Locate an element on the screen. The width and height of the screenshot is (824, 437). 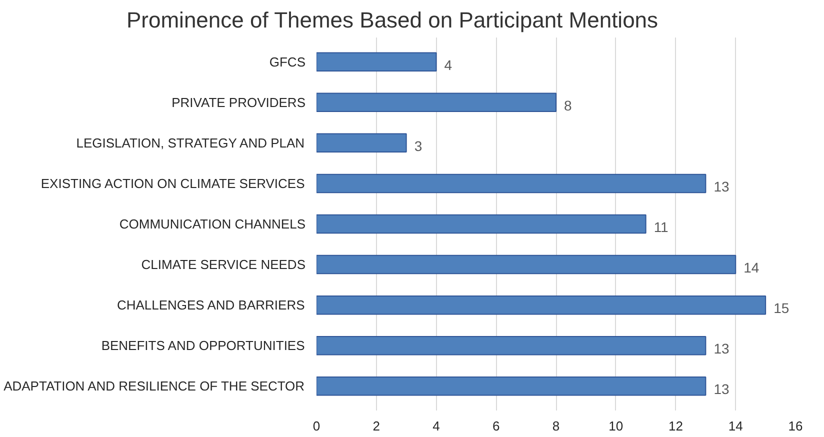
x-tick-label: 10 is located at coordinates (616, 426).